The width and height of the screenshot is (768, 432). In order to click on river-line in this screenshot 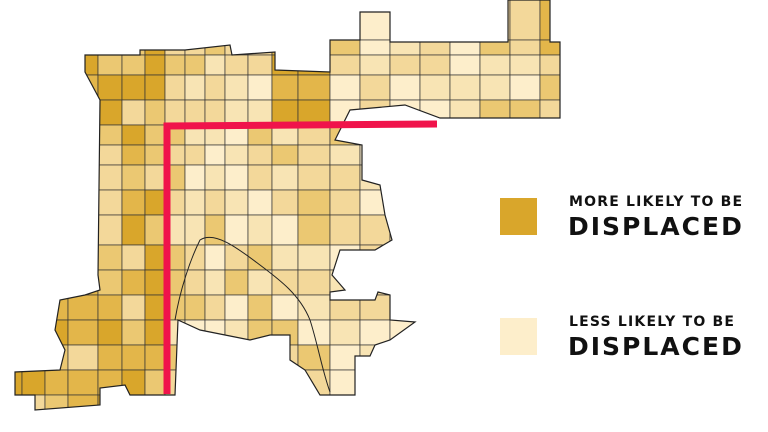, I will do `click(252, 314)`.